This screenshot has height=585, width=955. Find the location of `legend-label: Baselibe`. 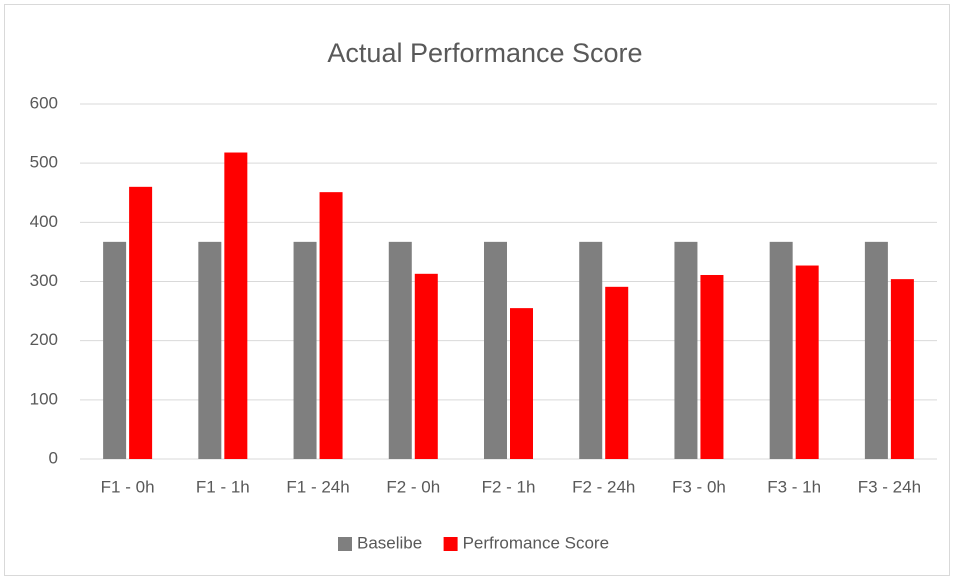

legend-label: Baselibe is located at coordinates (389, 542).